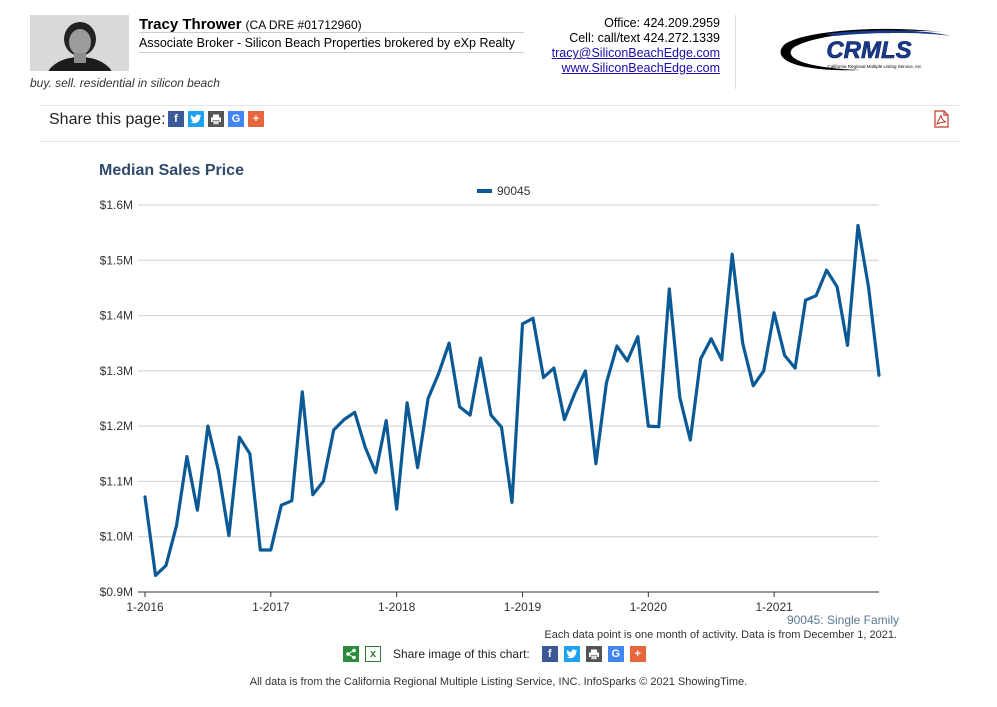 The width and height of the screenshot is (997, 707). What do you see at coordinates (351, 654) in the screenshot?
I see `share-icon` at bounding box center [351, 654].